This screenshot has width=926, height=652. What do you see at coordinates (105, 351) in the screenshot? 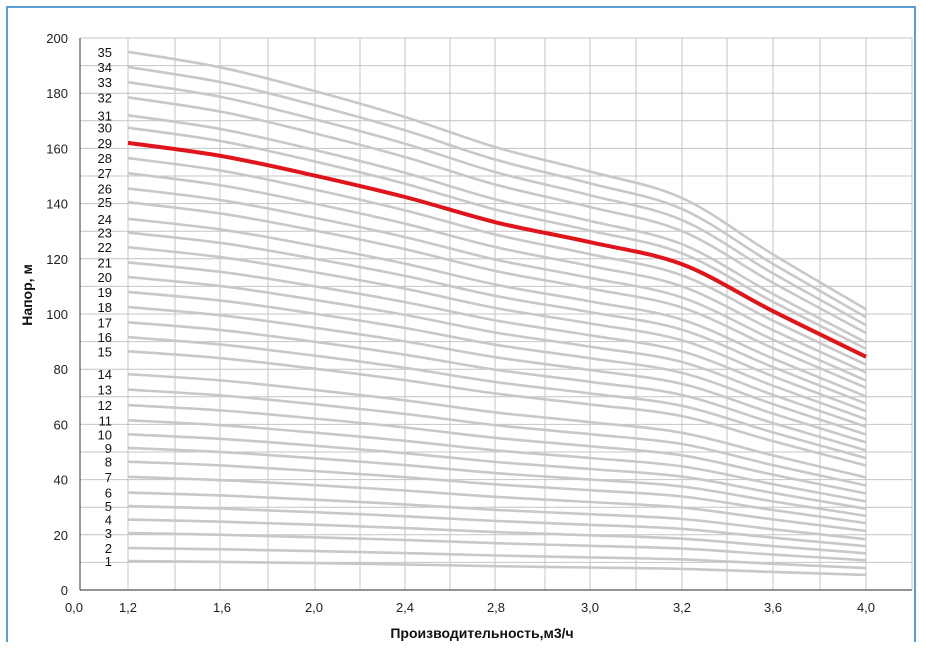
I see `stage-label-15: 15` at bounding box center [105, 351].